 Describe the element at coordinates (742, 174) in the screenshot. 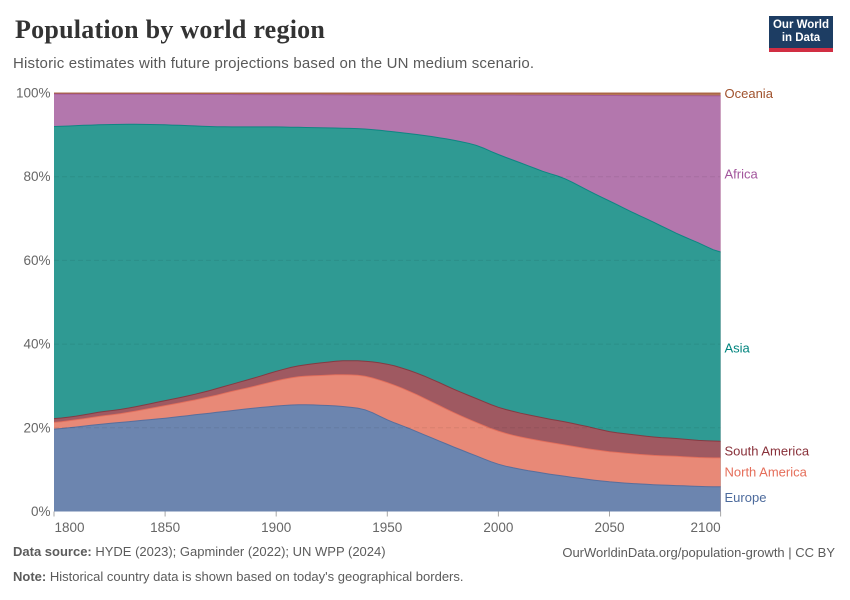

I see `svg-text: Africa` at that location.